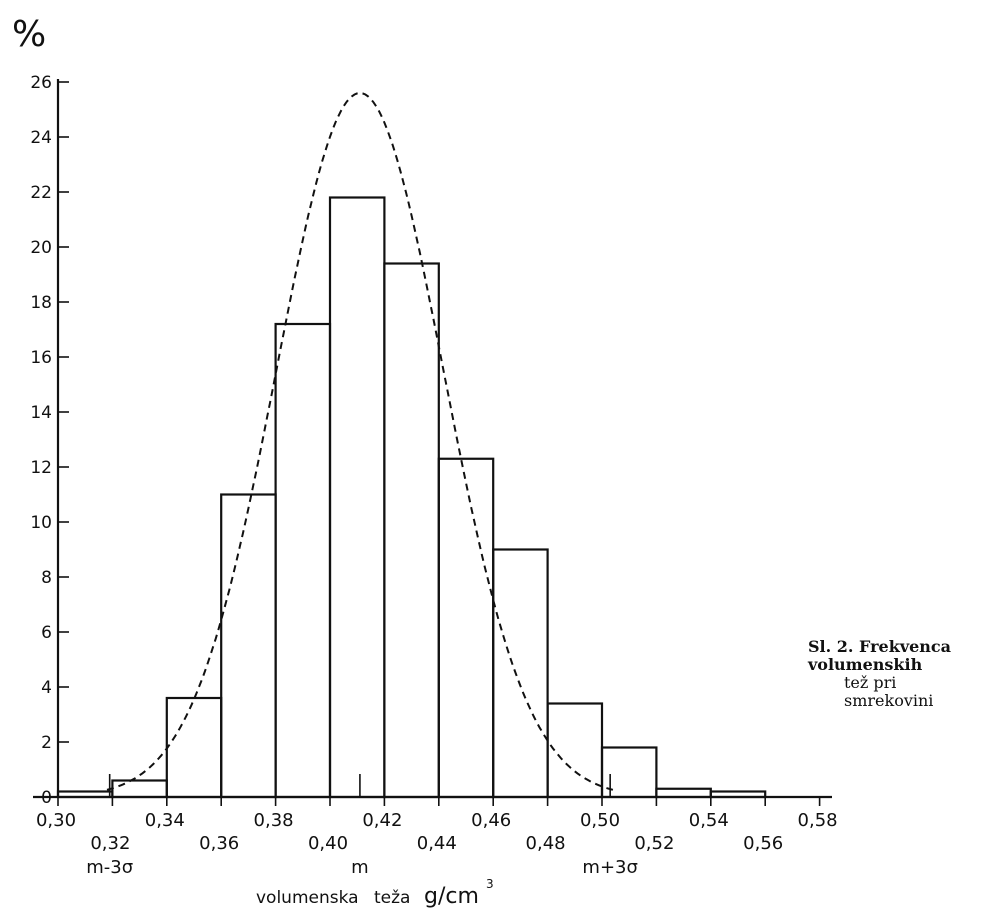 The image size is (985, 922). I want to click on y-tick-label: 26, so click(41, 83).